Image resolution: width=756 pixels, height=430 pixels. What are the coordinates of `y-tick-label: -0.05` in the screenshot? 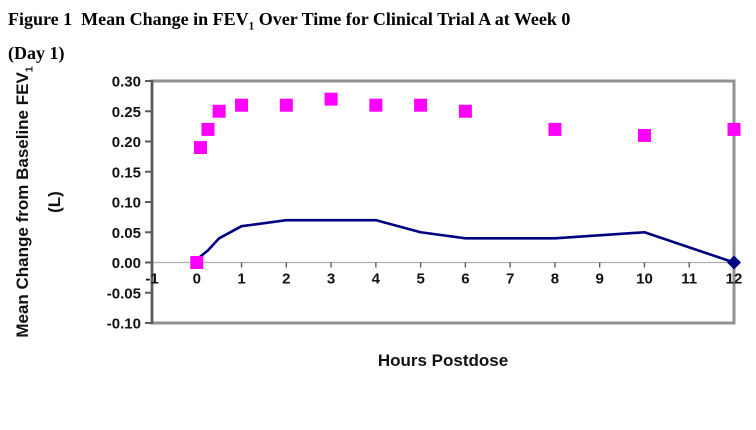 It's located at (124, 293).